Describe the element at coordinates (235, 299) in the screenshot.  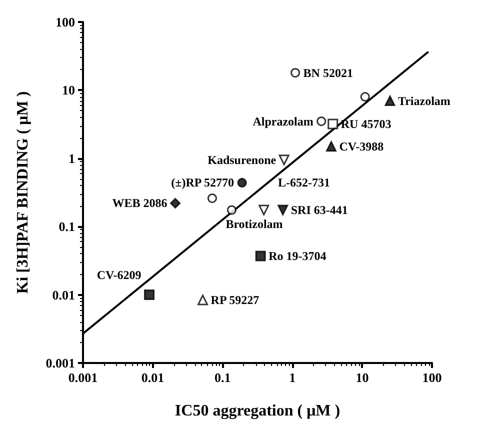
I see `annotation: RP 59227` at that location.